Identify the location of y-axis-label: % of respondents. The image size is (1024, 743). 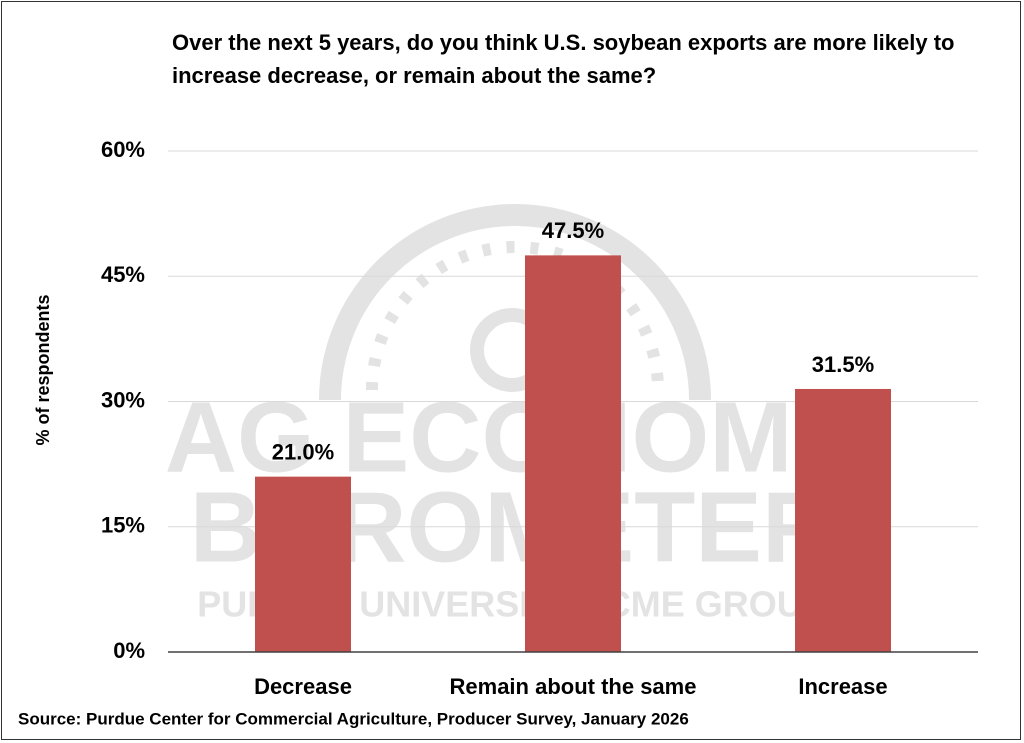
(43, 369).